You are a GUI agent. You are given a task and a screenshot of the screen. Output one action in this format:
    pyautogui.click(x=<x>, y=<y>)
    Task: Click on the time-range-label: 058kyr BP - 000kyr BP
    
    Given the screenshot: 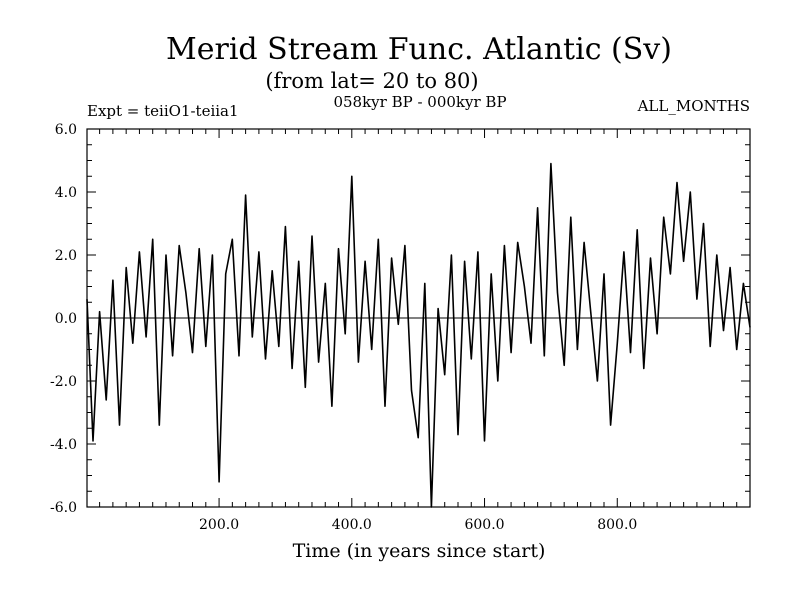 What is the action you would take?
    pyautogui.click(x=419, y=102)
    